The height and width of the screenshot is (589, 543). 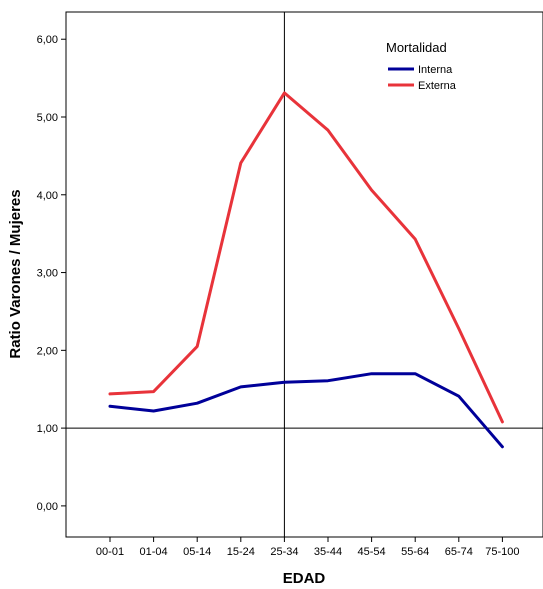 What do you see at coordinates (437, 86) in the screenshot?
I see `legend-label-externa: Externa` at bounding box center [437, 86].